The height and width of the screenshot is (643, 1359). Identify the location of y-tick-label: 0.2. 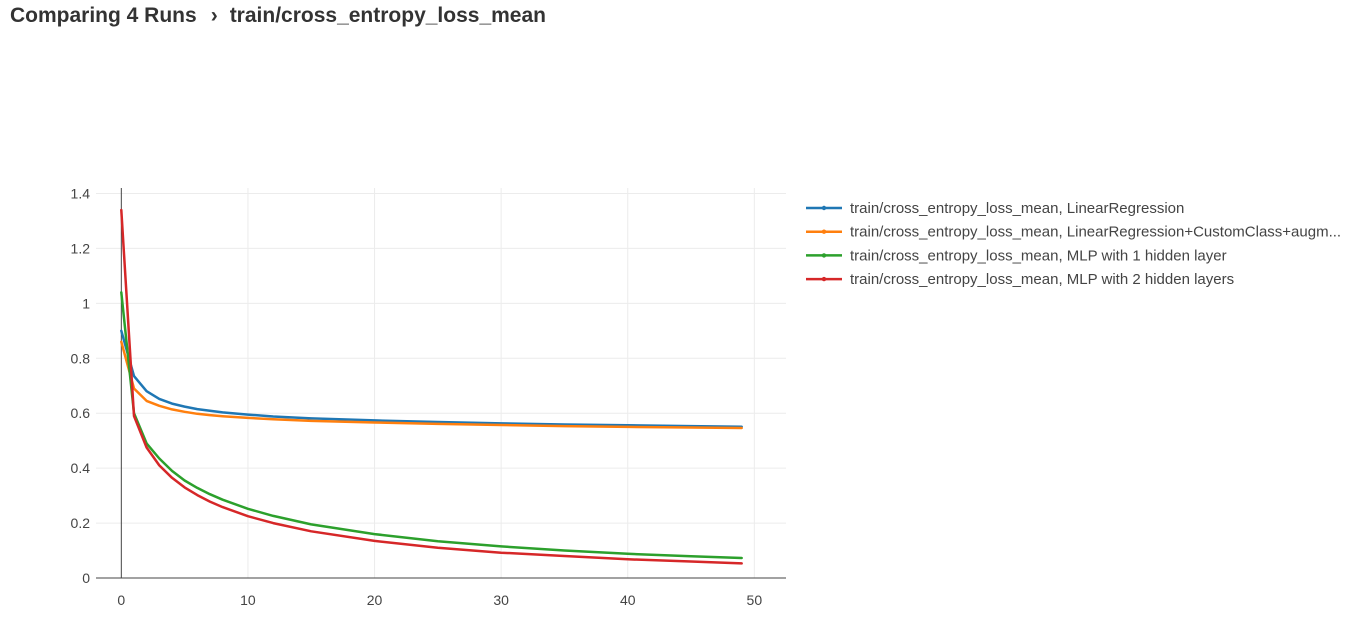
(81, 523).